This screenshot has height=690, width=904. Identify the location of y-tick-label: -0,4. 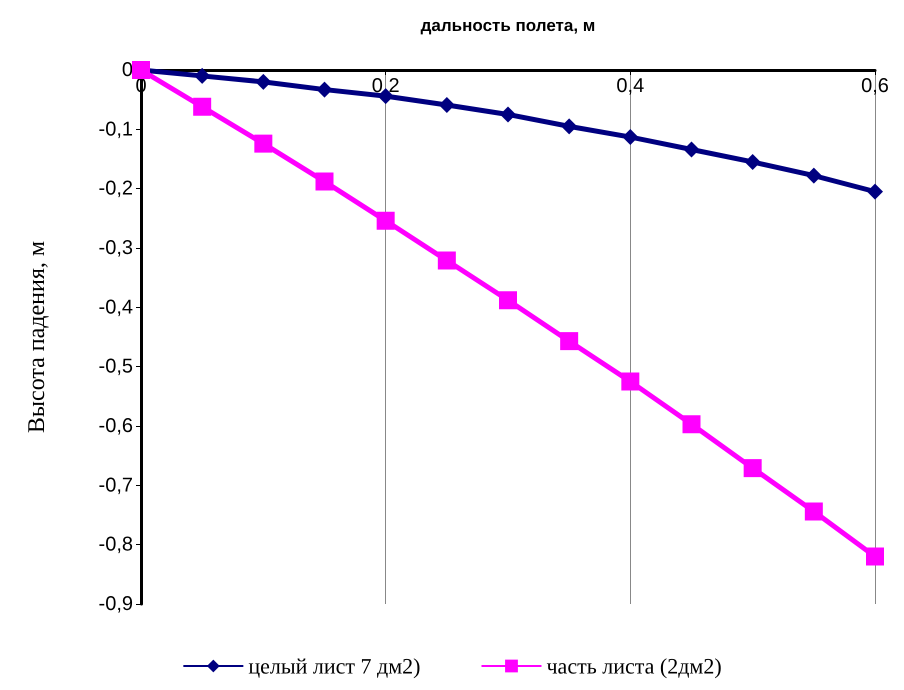
(115, 307).